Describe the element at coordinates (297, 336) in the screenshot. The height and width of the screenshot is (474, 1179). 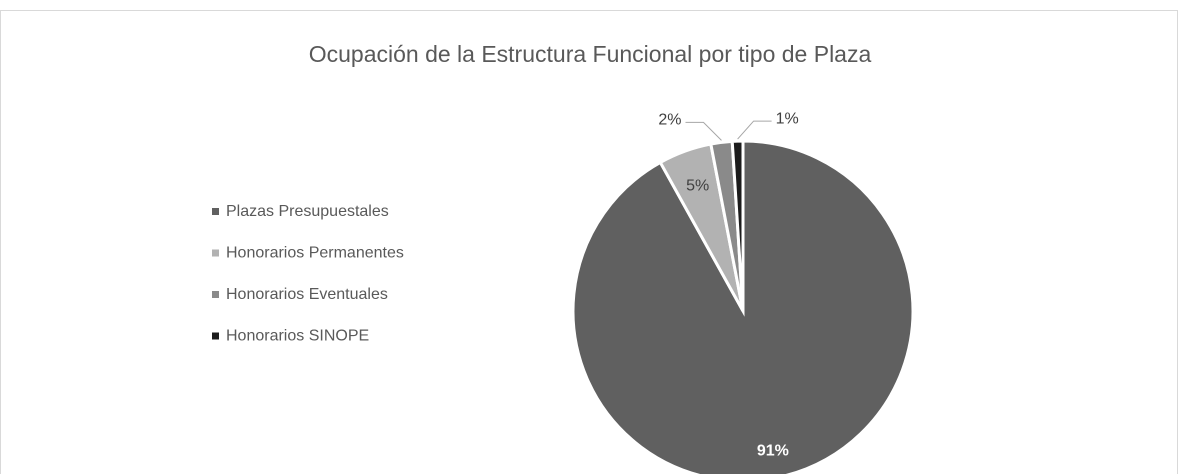
I see `legend-label: Honorarios SINOPE` at that location.